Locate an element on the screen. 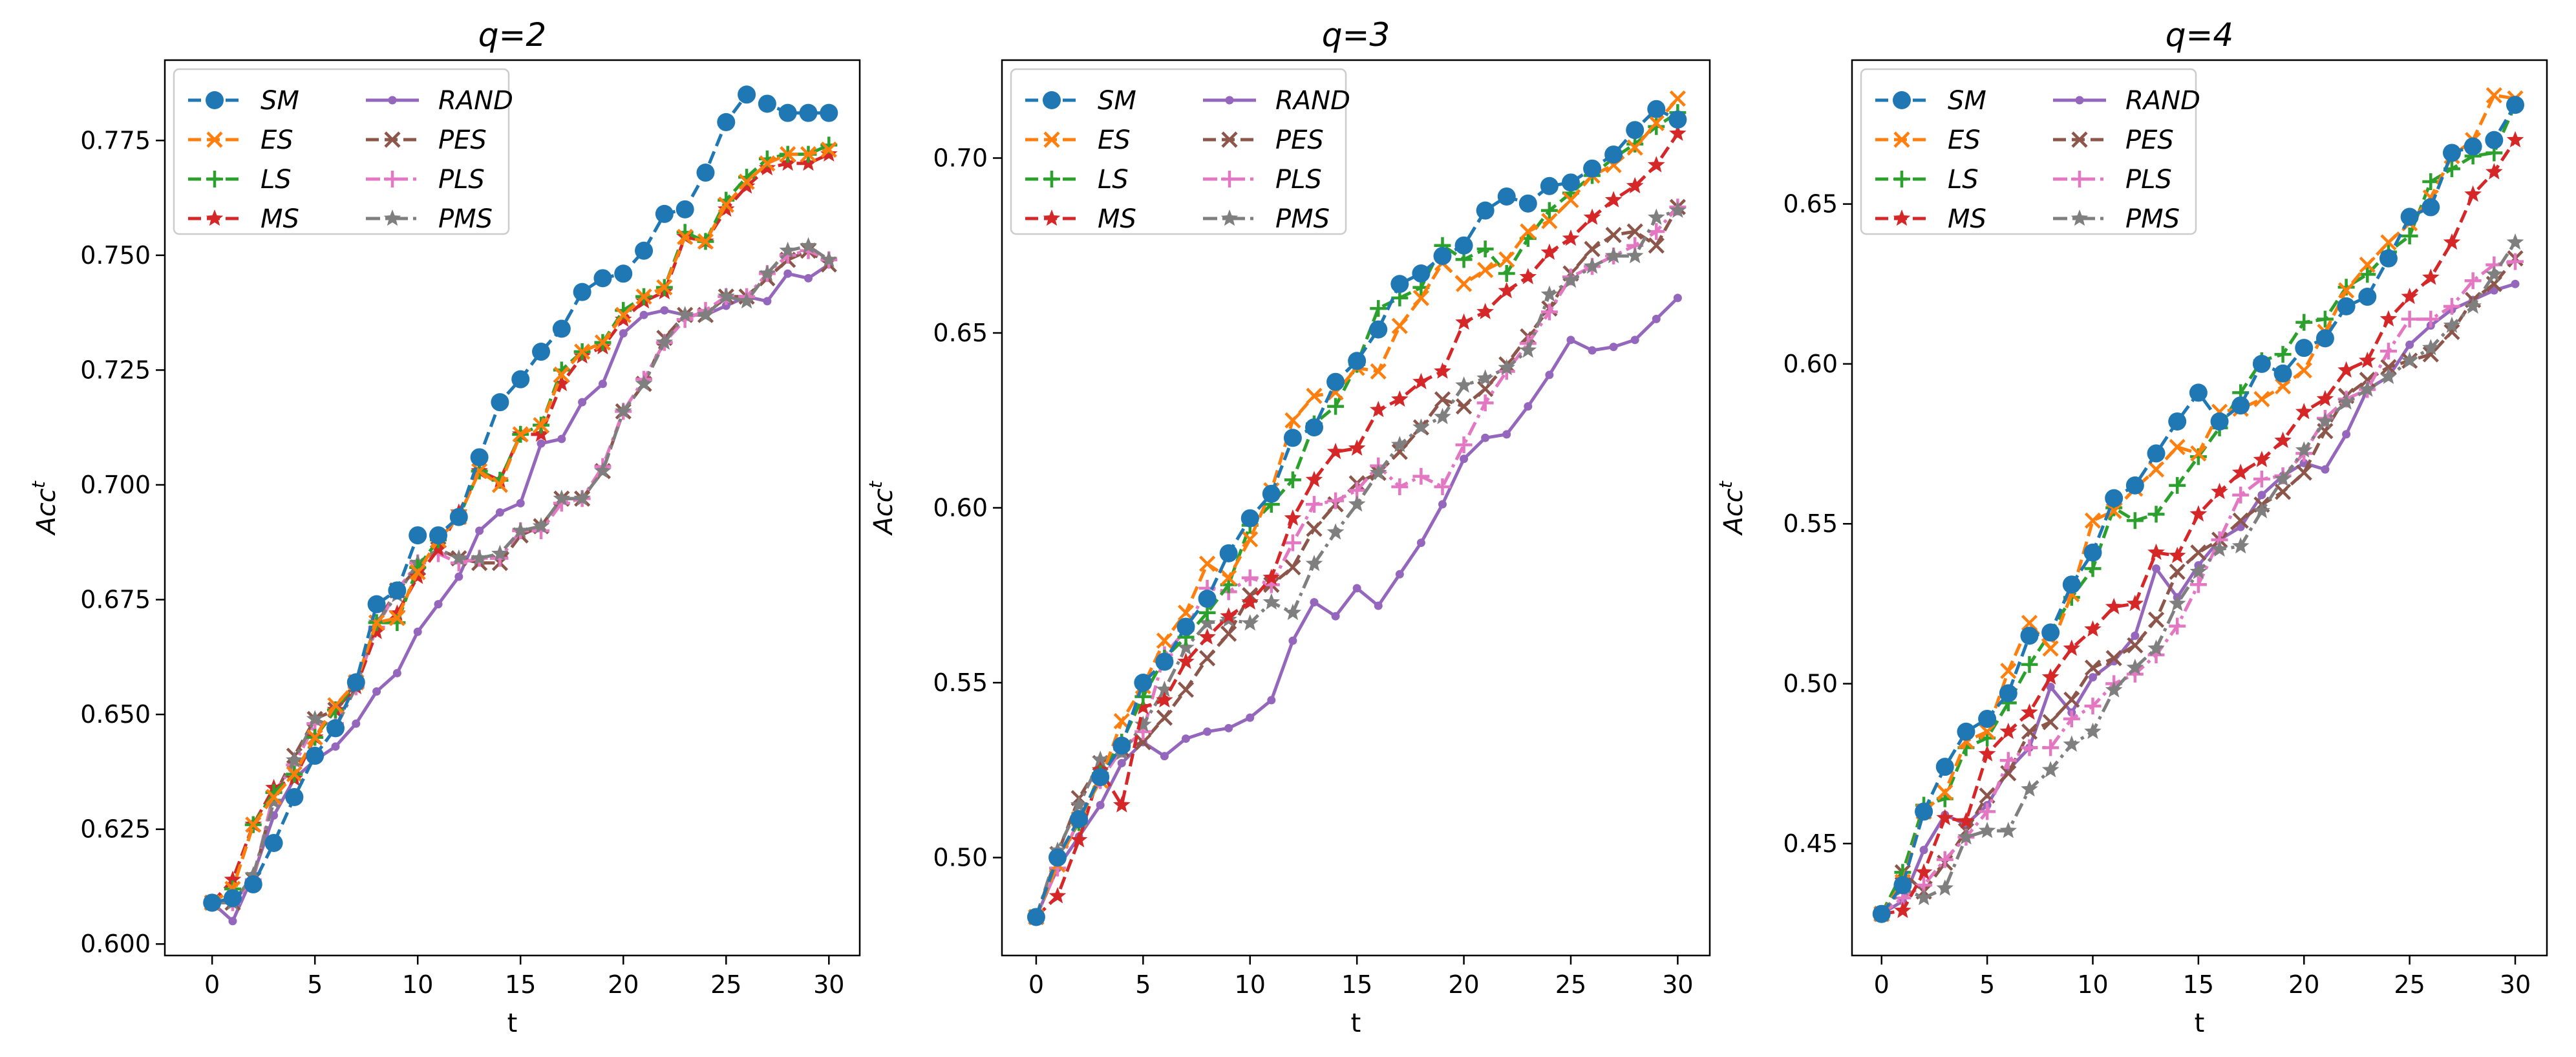  y-tick-label: 0.775 is located at coordinates (115, 140).